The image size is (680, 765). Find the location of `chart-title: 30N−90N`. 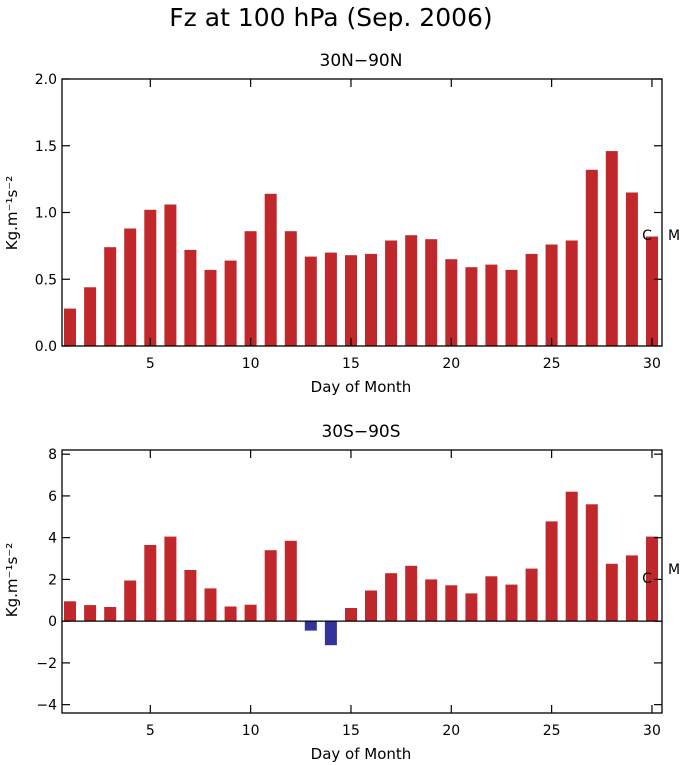

chart-title: 30N−90N is located at coordinates (361, 61).